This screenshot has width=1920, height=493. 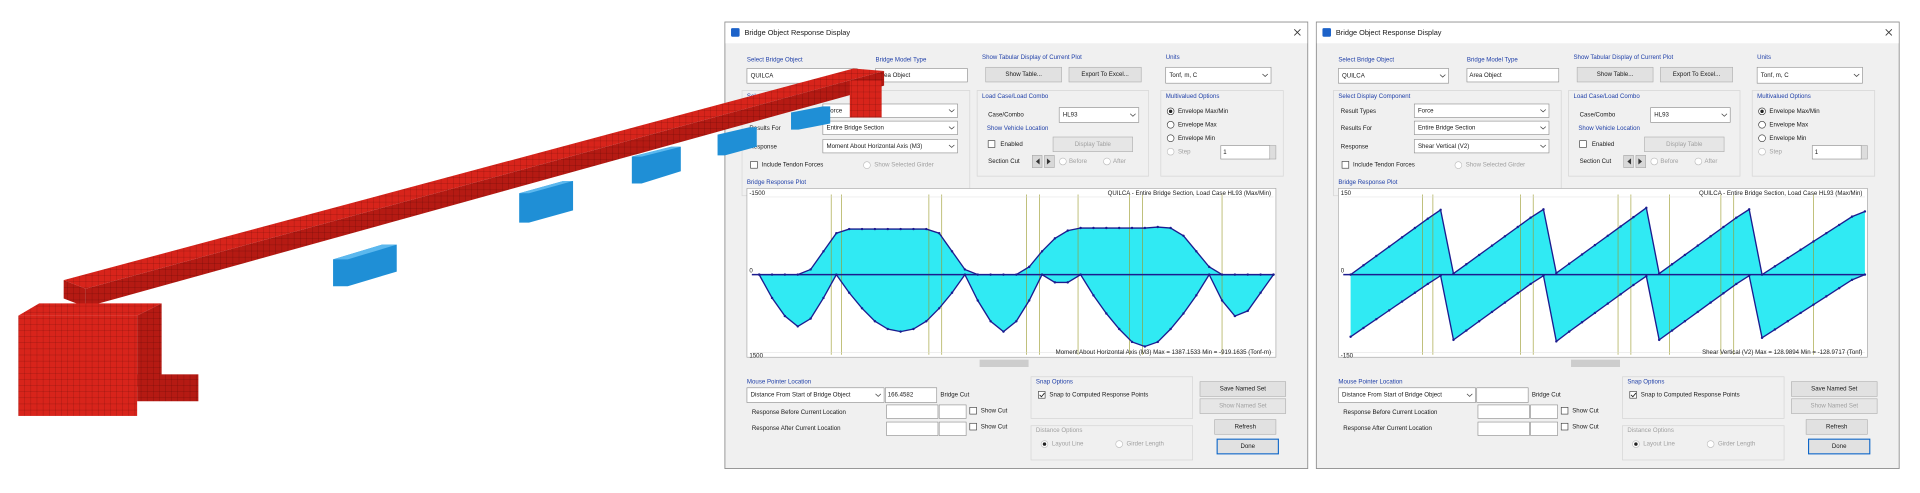 I want to click on label: Result Types, so click(x=1358, y=111).